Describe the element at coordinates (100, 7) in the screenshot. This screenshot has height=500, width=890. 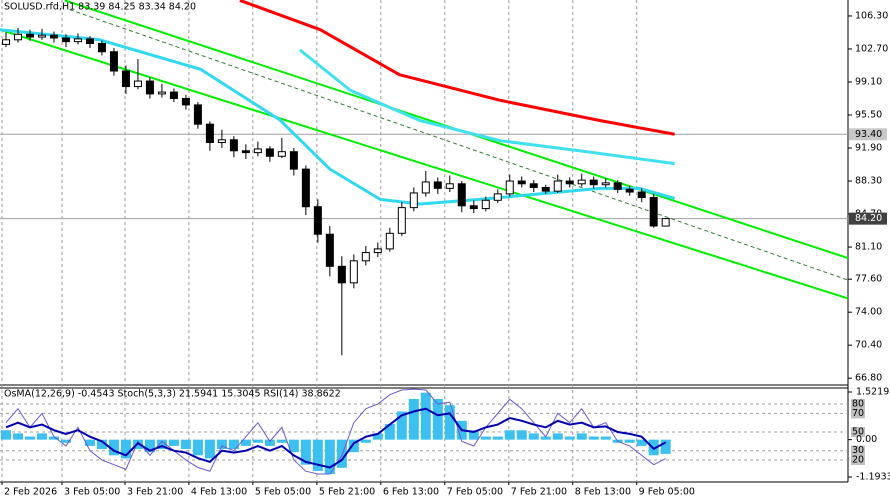
I see `chart-title: SOLUSD.rfd,H1 83.39 84.25 83.34 84.20` at that location.